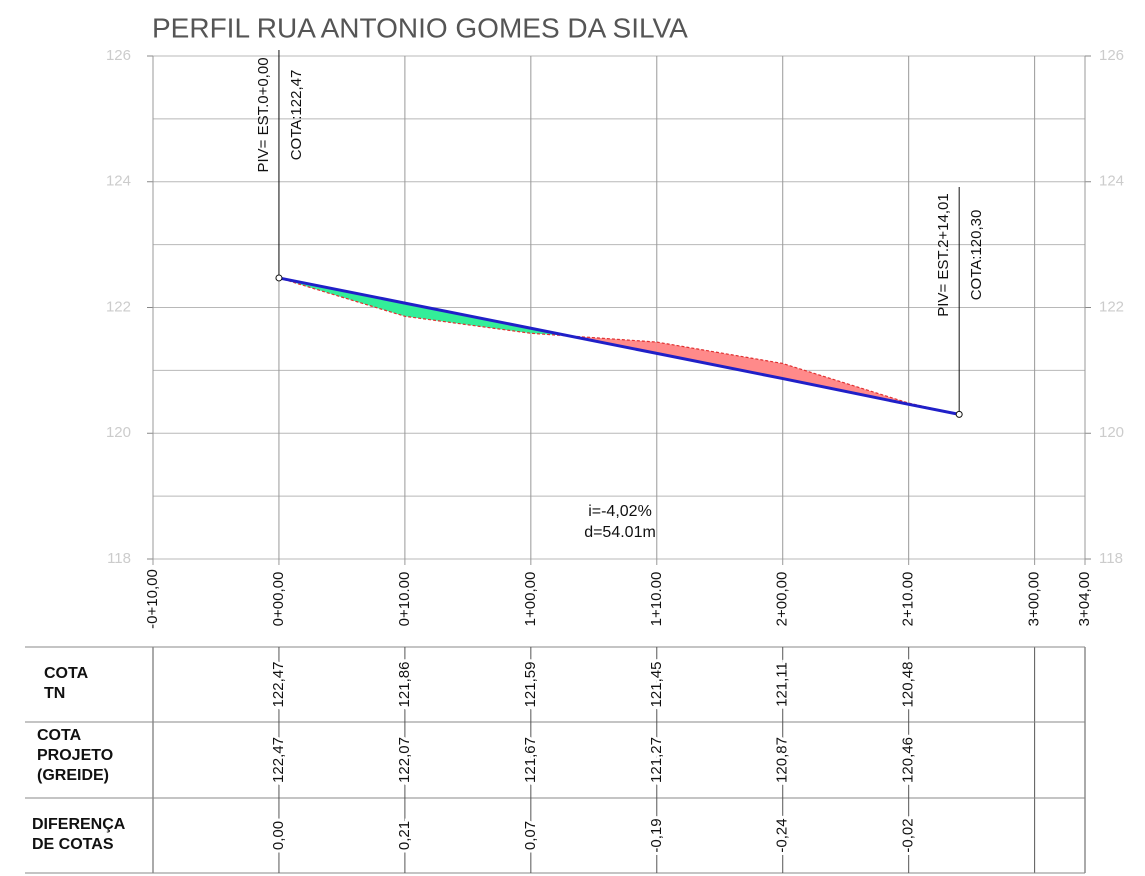 This screenshot has height=876, width=1145. Describe the element at coordinates (404, 835) in the screenshot. I see `table-value: 0,21` at that location.